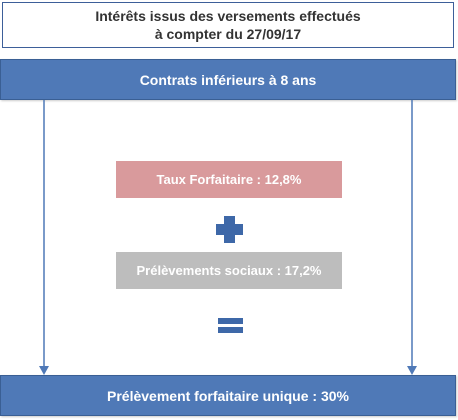 The image size is (458, 420). I want to click on plus-icon, so click(229, 229).